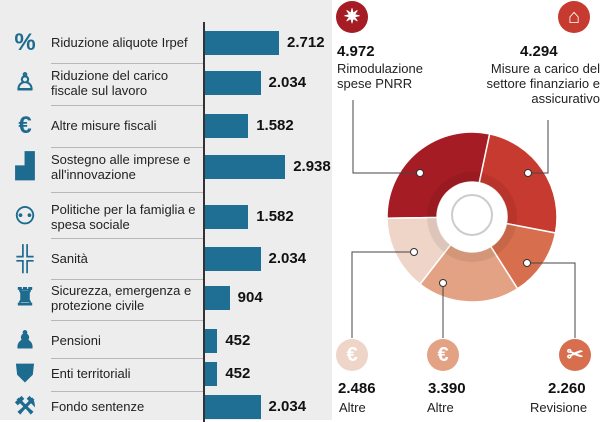 This screenshot has height=422, width=600. What do you see at coordinates (119, 42) in the screenshot?
I see `bar-label: Riduzione aliquote Irpef` at bounding box center [119, 42].